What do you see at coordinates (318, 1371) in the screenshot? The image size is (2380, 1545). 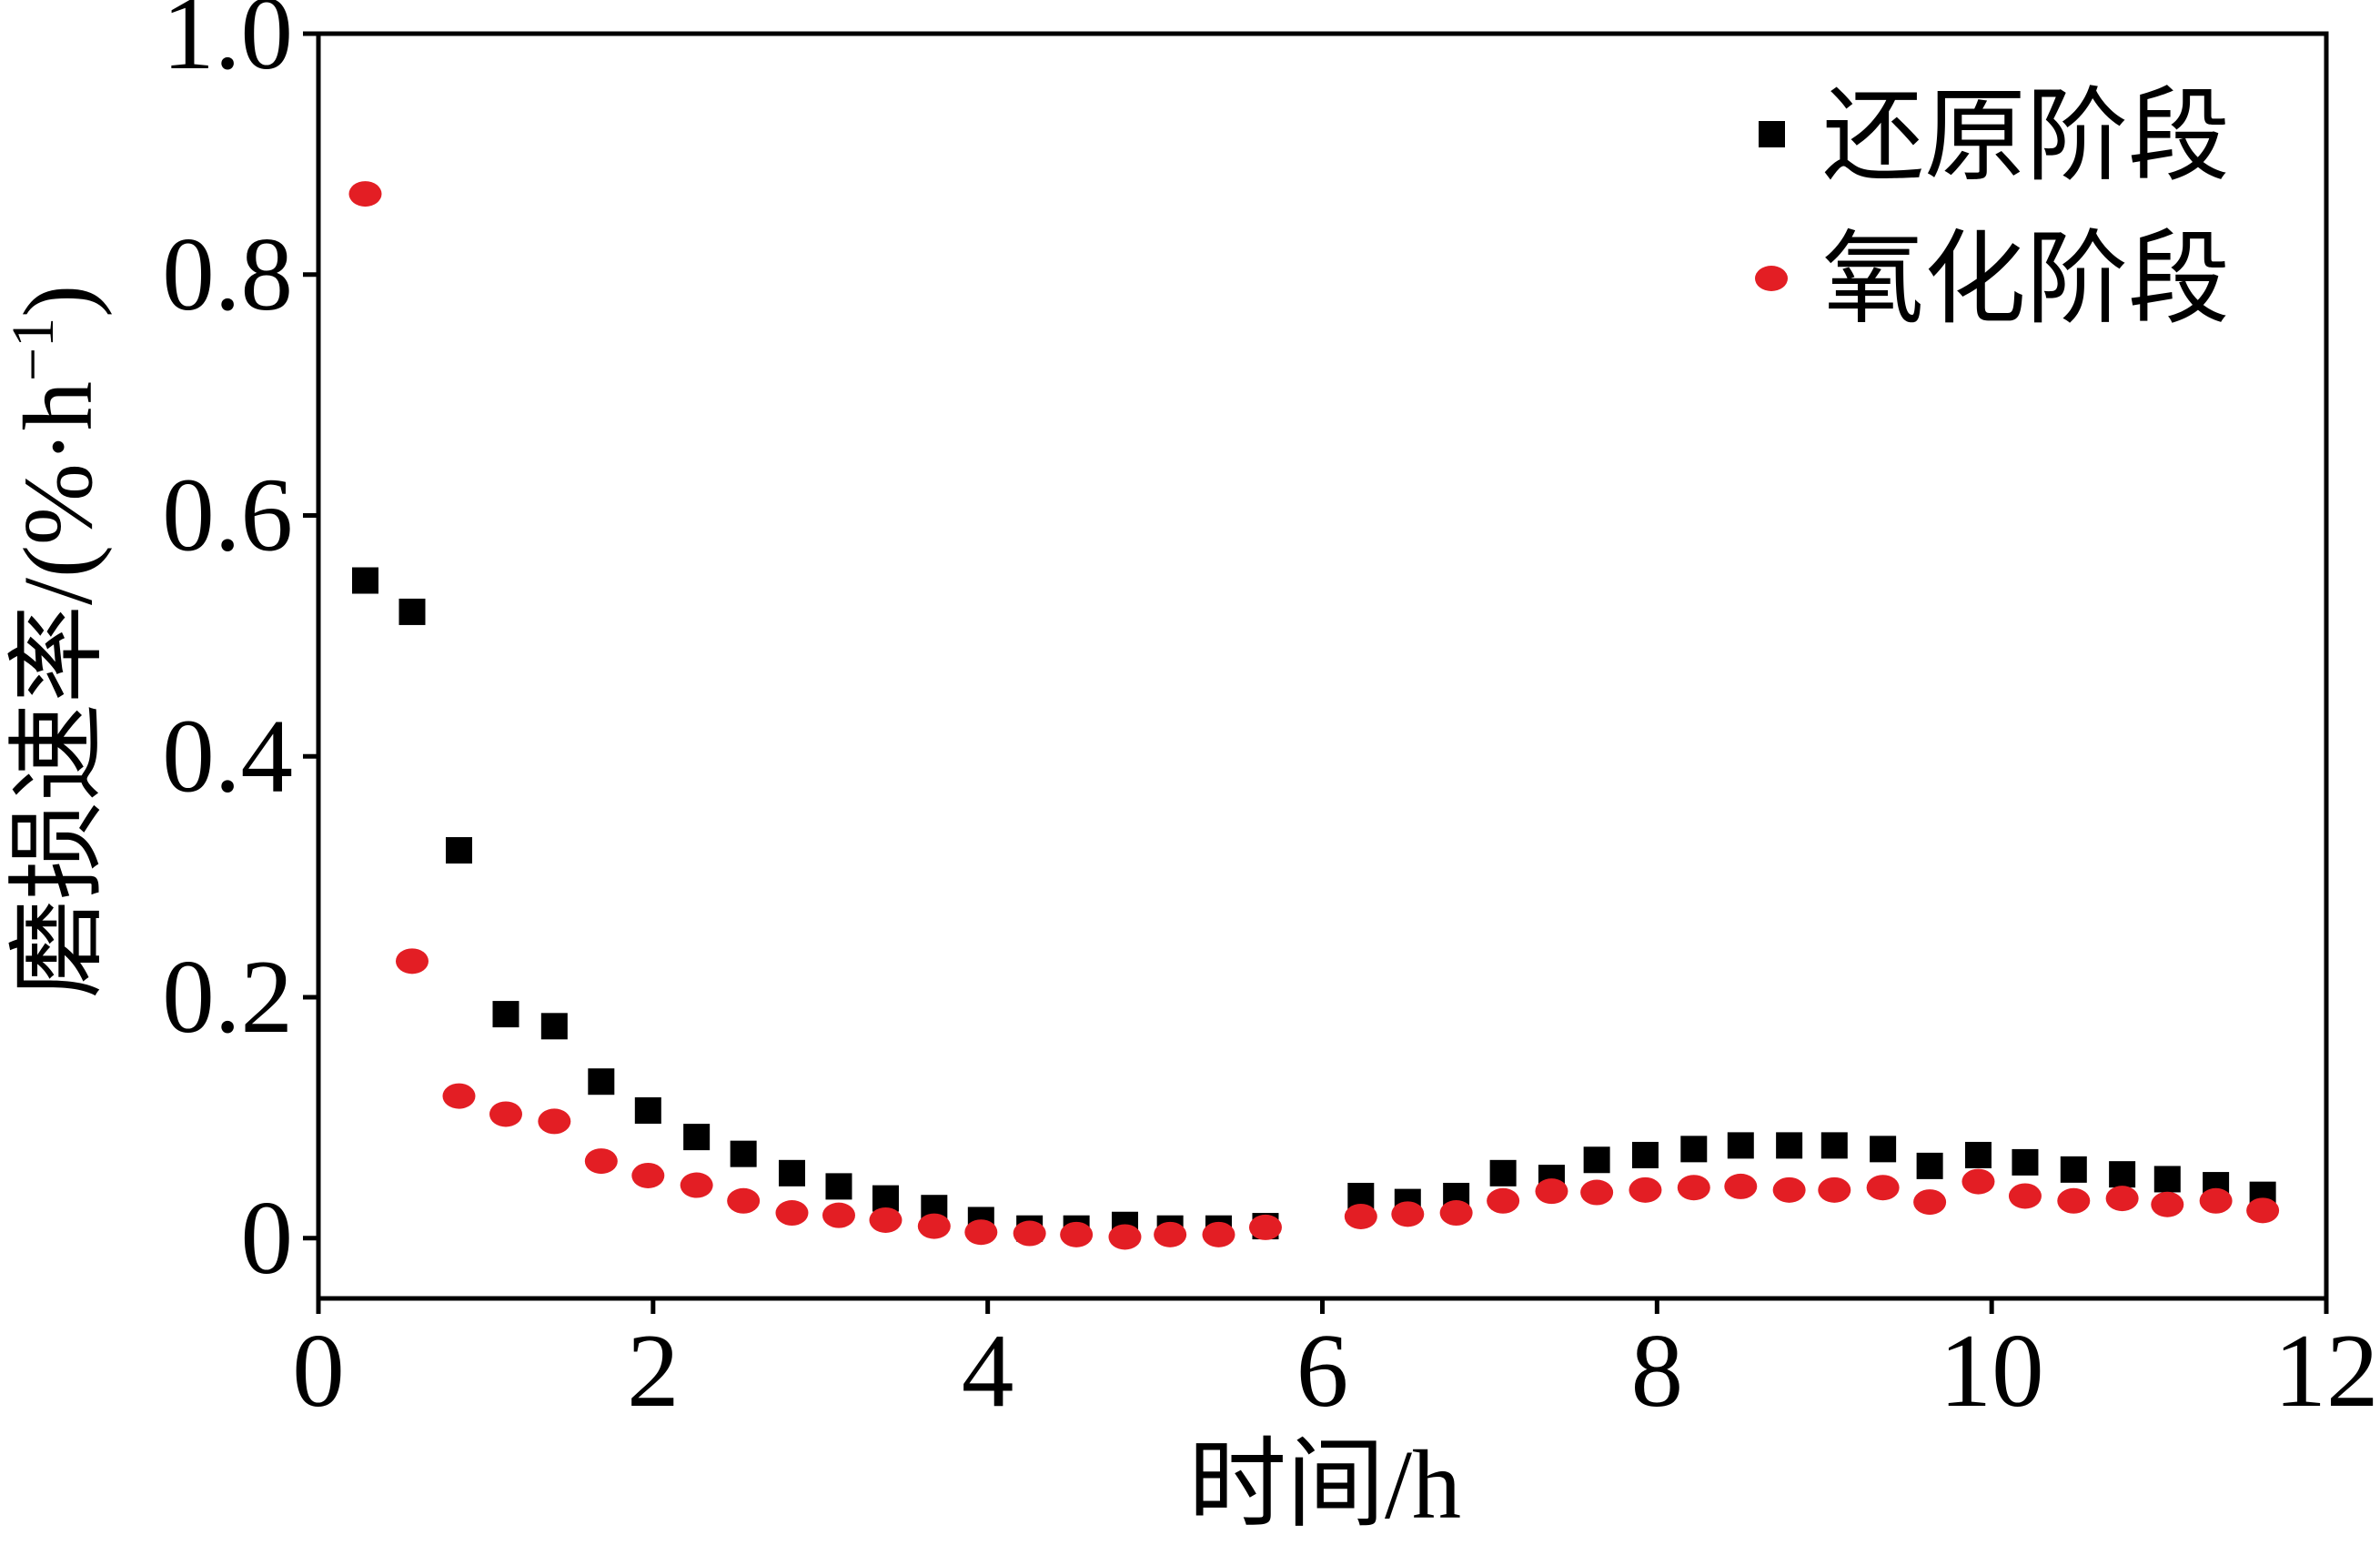 I see `x-tick-label: 0` at bounding box center [318, 1371].